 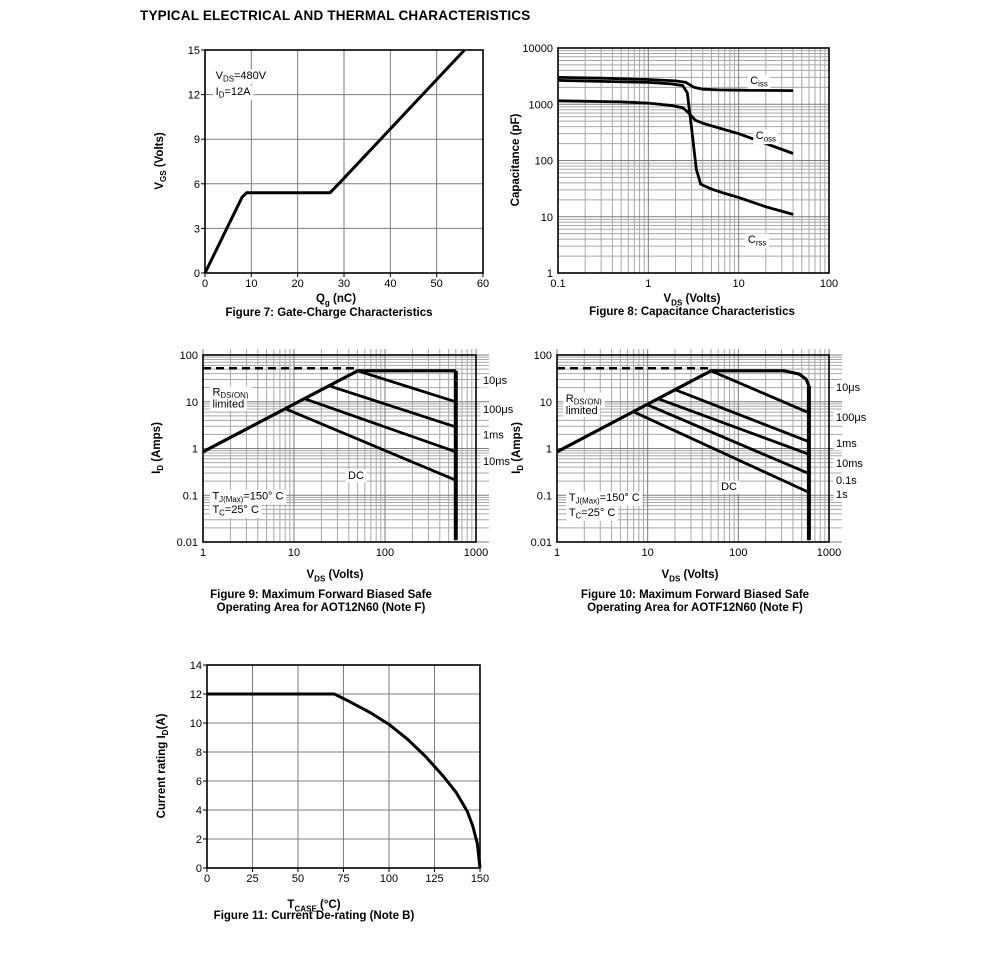 I want to click on figure-11-x-axis-label: TCASE (°C), so click(x=314, y=906).